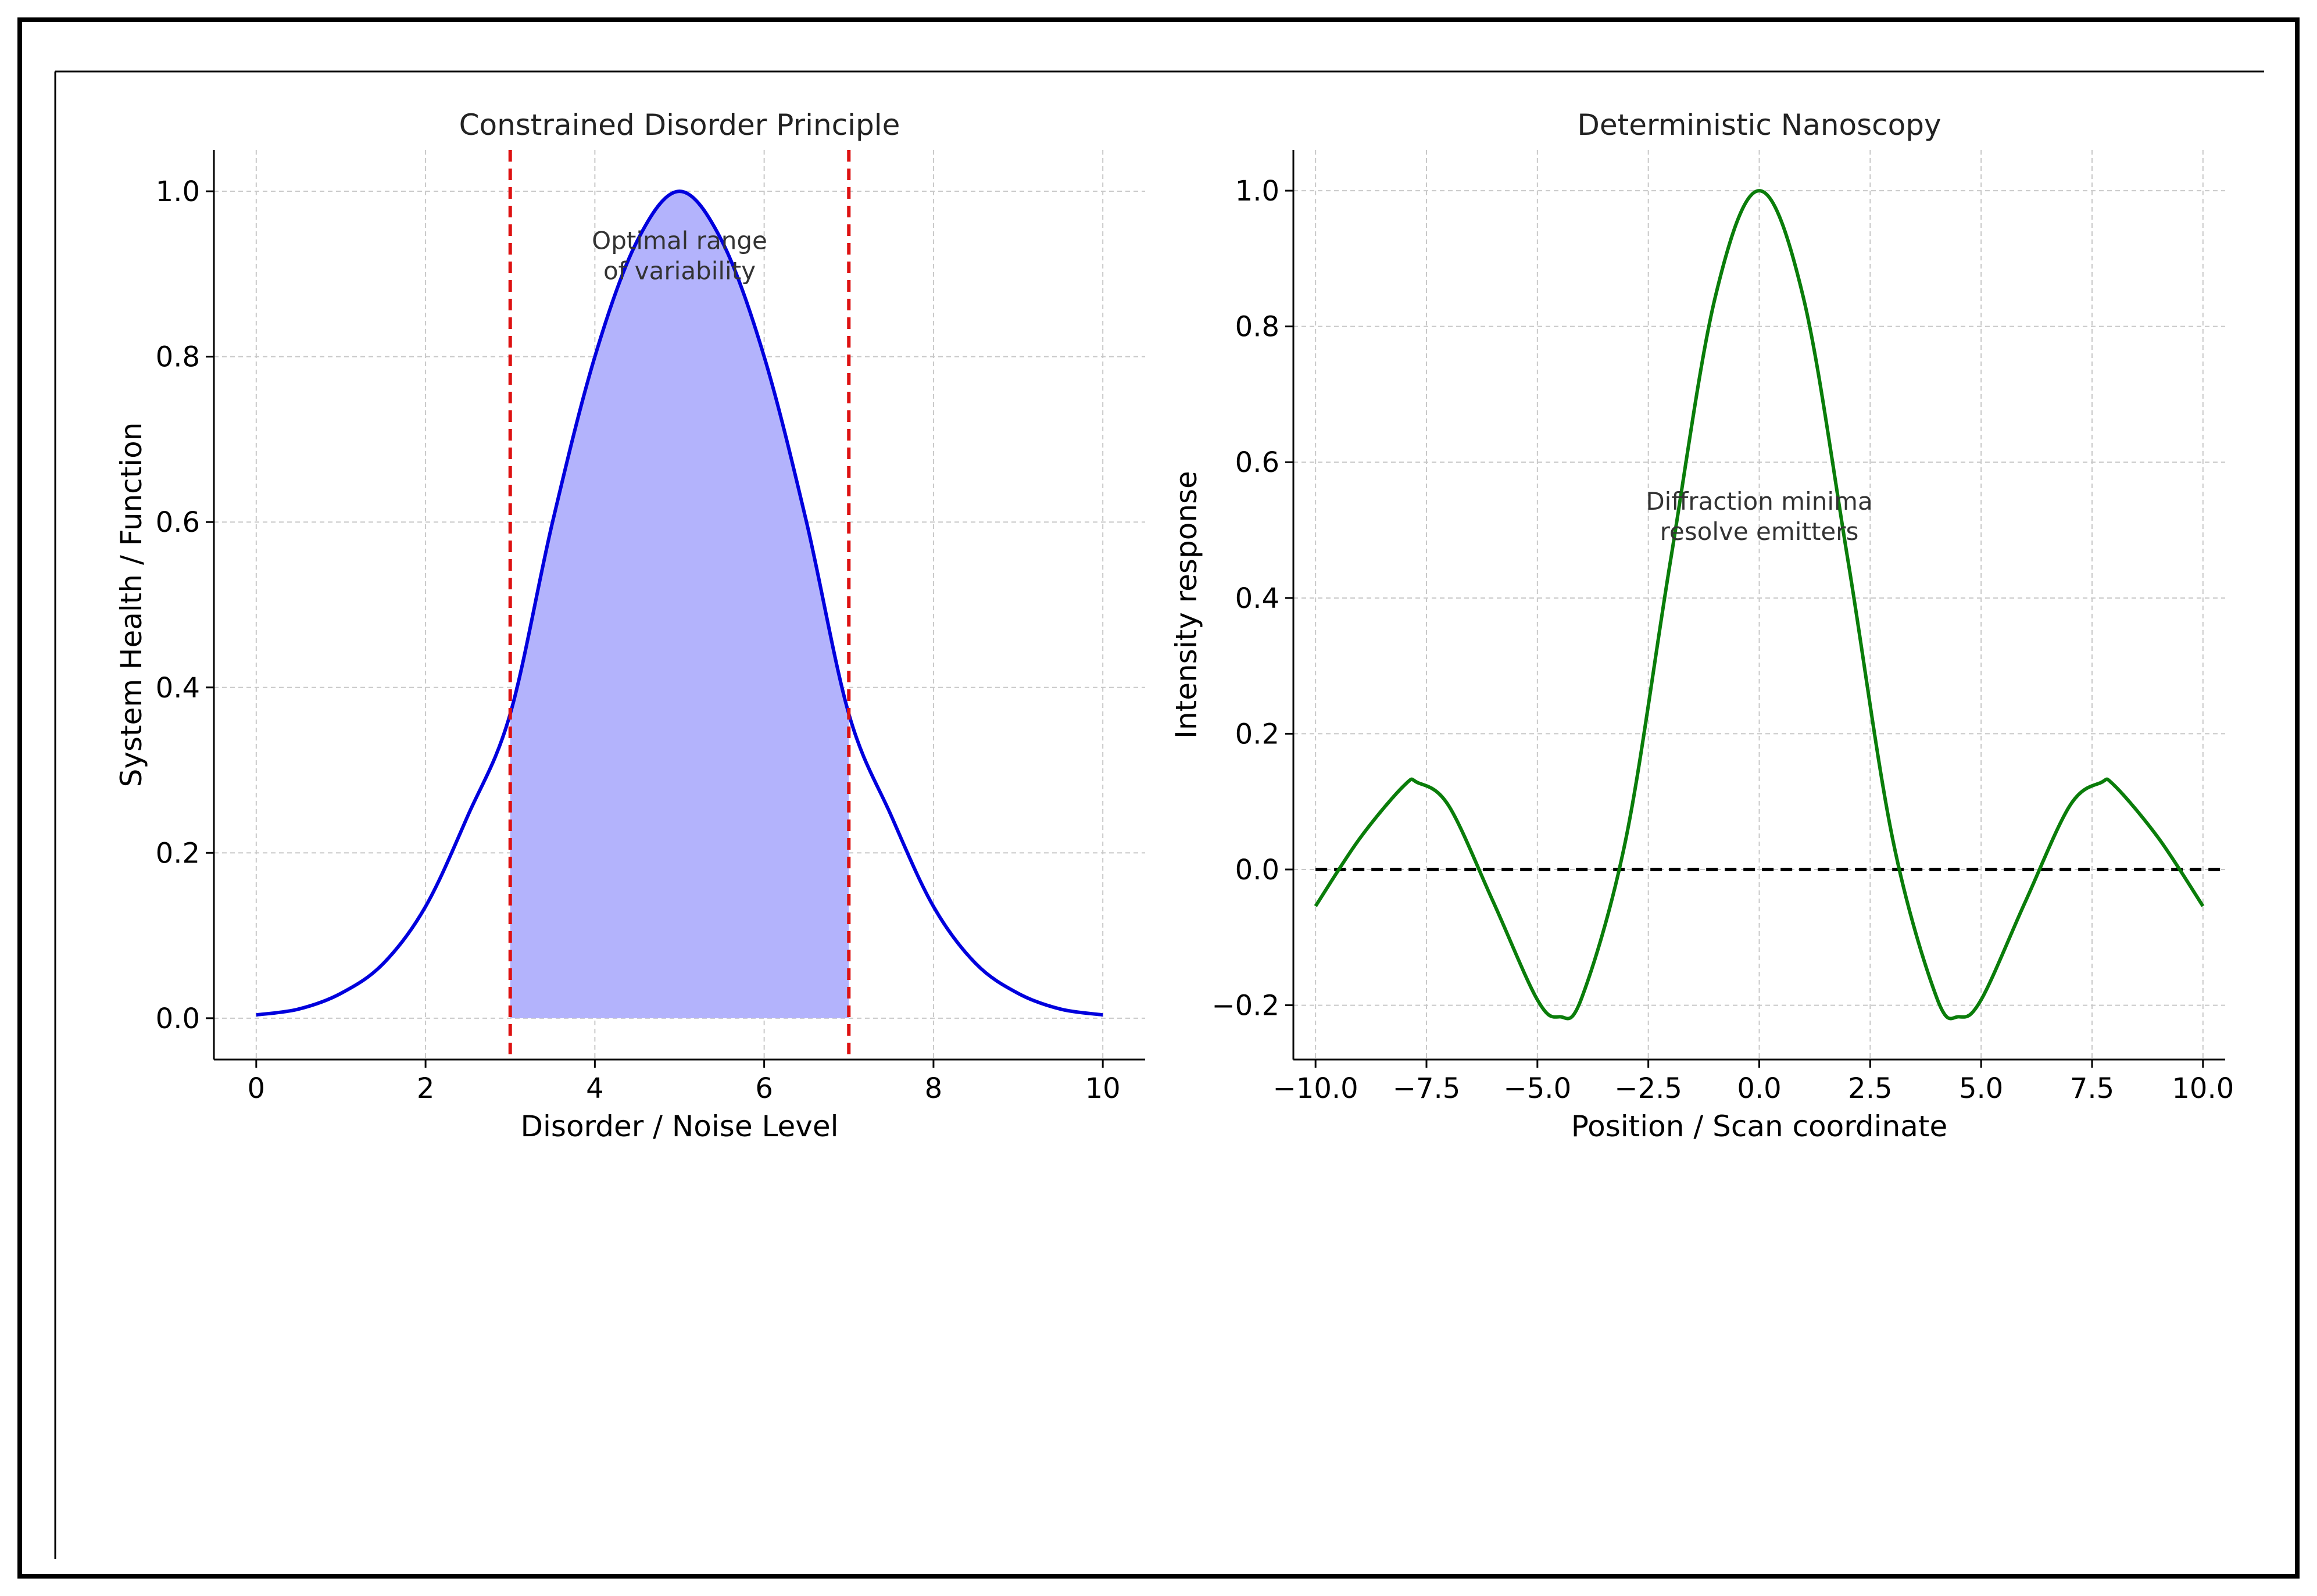  Describe the element at coordinates (679, 125) in the screenshot. I see `chart-title: Constrained Disorder Principle` at that location.